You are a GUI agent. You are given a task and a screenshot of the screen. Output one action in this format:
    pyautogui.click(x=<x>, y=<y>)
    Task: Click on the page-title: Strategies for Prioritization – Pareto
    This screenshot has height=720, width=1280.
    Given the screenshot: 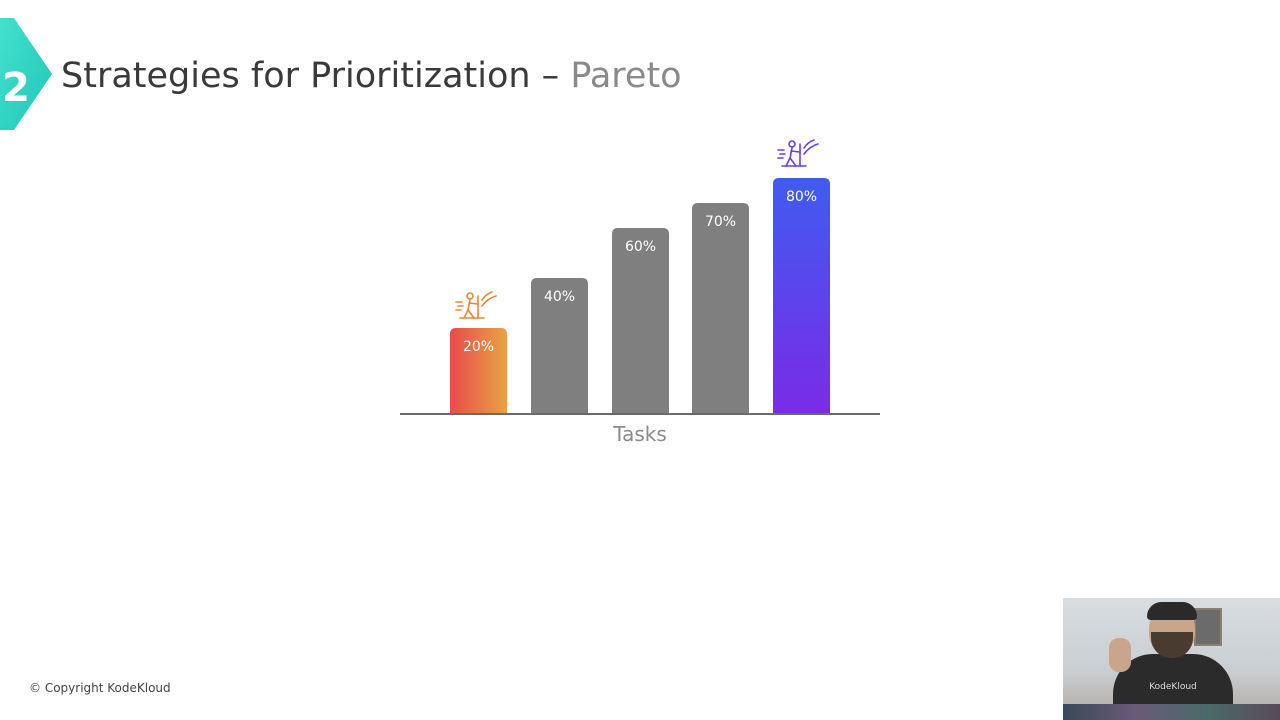 What is the action you would take?
    pyautogui.click(x=371, y=76)
    